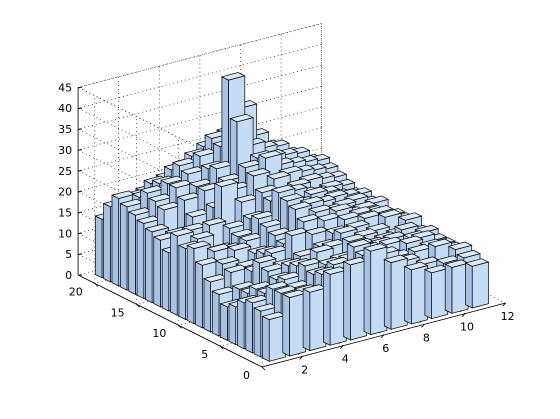 This screenshot has height=419, width=560. Describe the element at coordinates (65, 129) in the screenshot. I see `z-tick-label: 35` at that location.